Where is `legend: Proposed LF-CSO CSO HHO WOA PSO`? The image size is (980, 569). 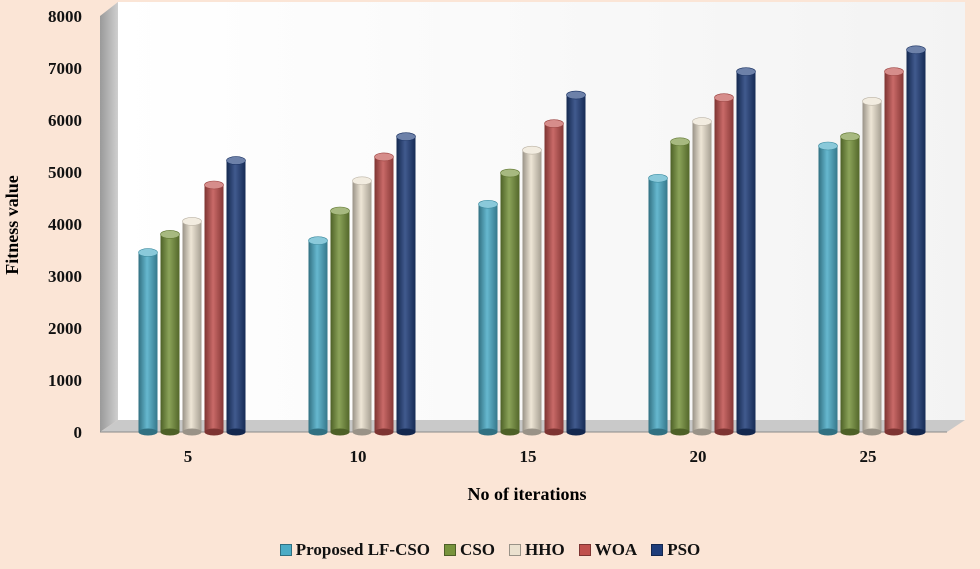 legend: Proposed LF-CSO CSO HHO WOA PSO is located at coordinates (490, 550).